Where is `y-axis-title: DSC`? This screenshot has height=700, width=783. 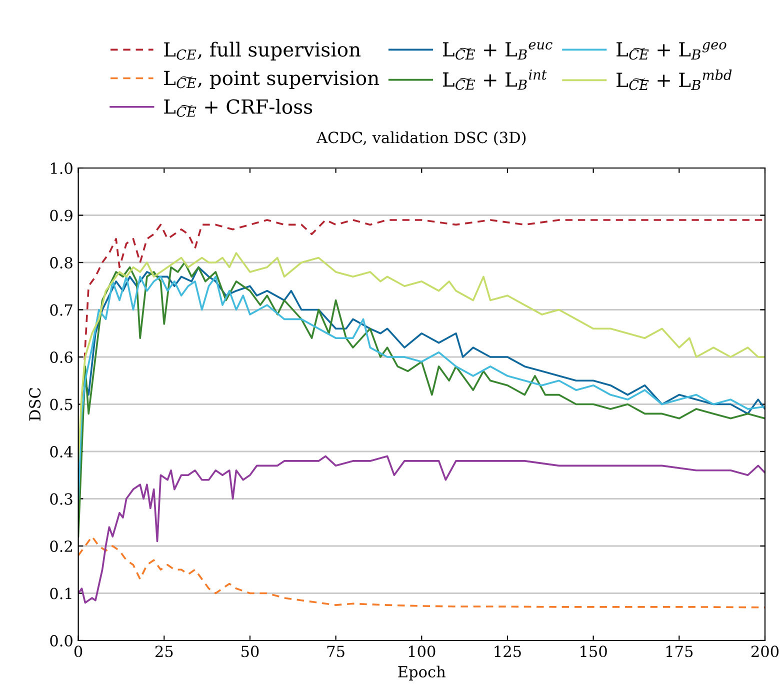 y-axis-title: DSC is located at coordinates (35, 404).